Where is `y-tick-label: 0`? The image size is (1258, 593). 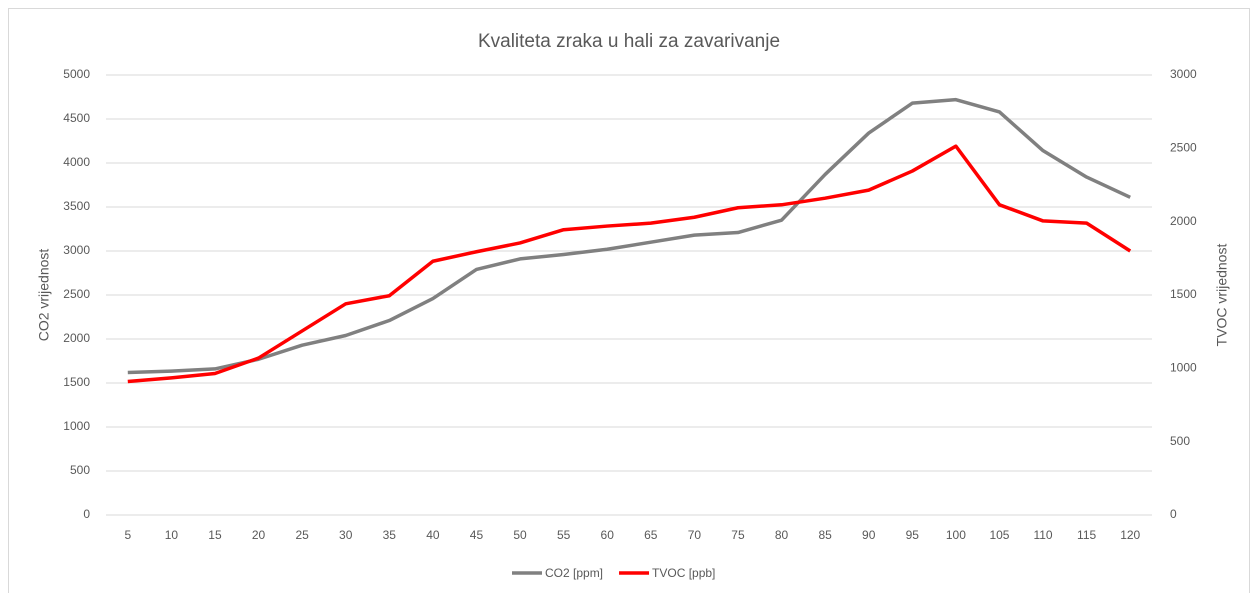
y-tick-label: 0 is located at coordinates (86, 514).